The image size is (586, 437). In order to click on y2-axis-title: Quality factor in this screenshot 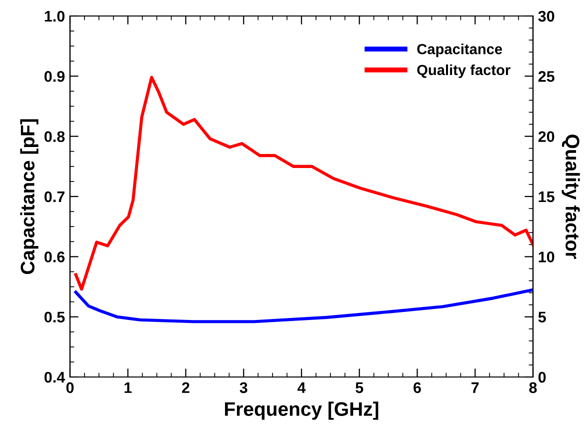, I will do `click(571, 196)`.